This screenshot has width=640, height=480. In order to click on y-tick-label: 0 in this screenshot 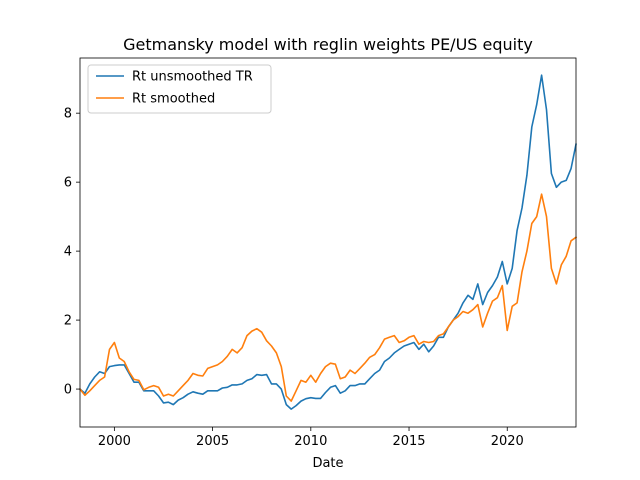, I will do `click(68, 390)`.